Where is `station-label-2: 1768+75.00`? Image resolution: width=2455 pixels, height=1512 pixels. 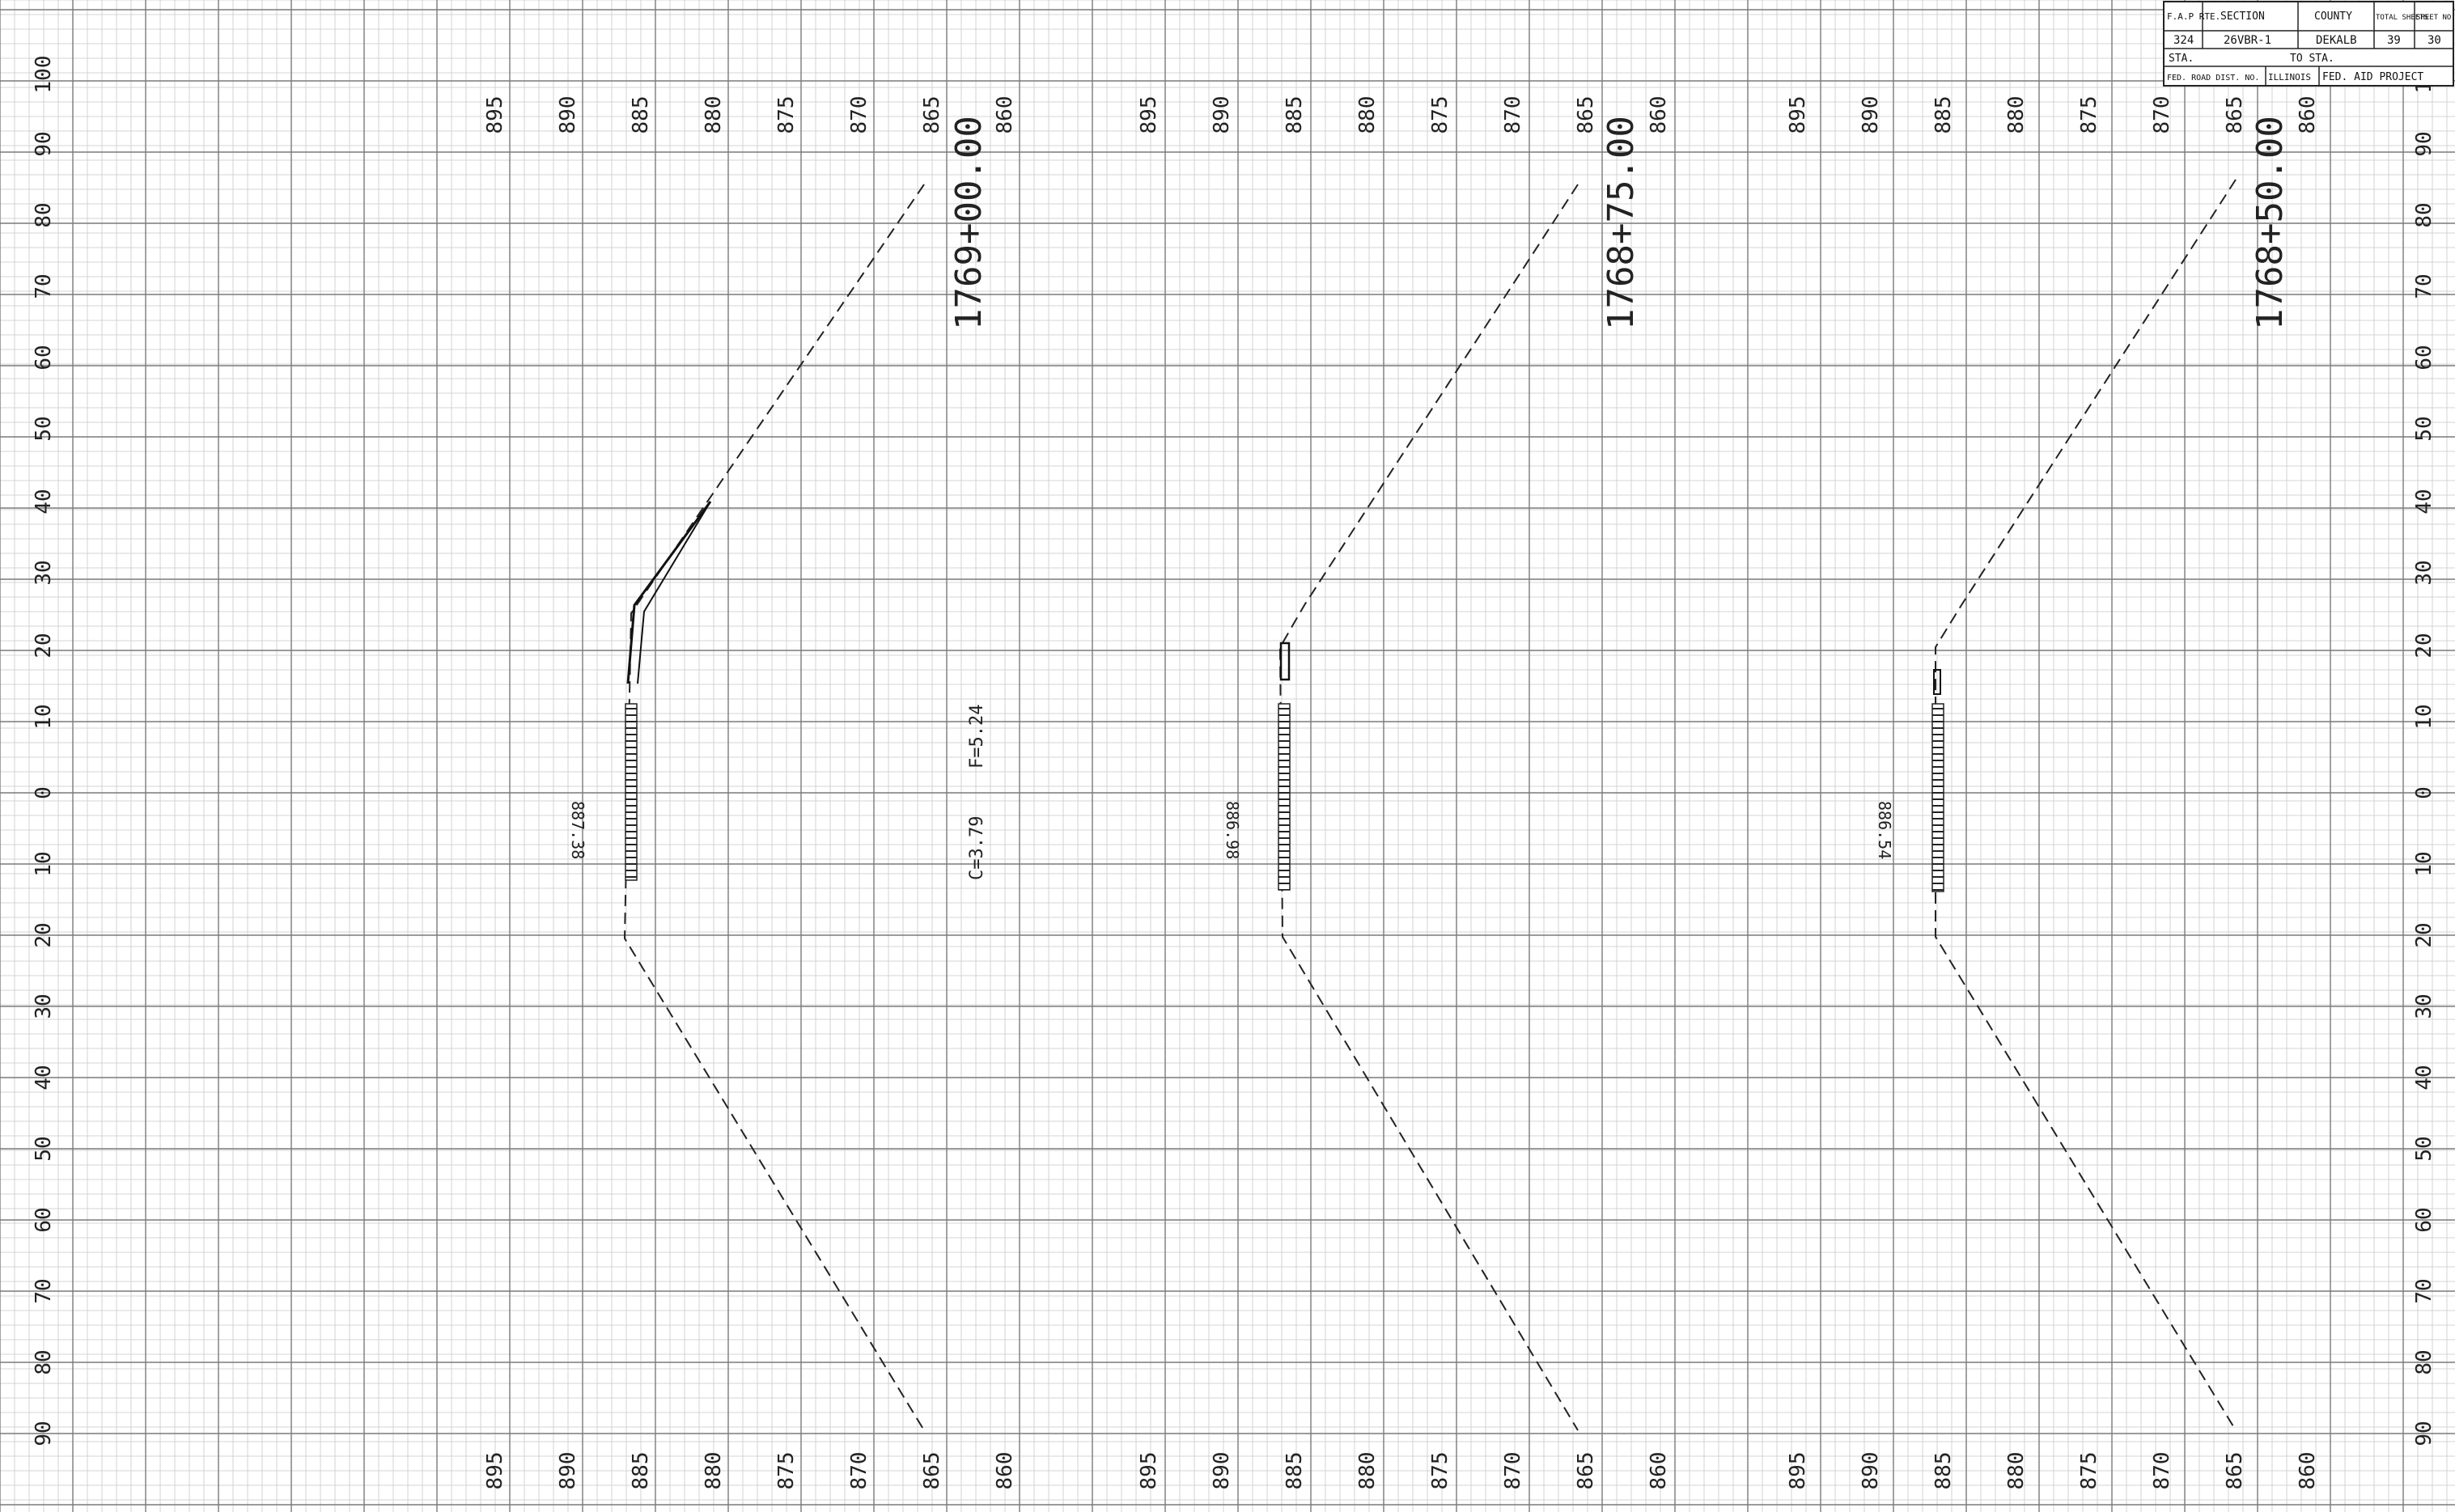 station-label-2: 1768+75.00 is located at coordinates (1621, 223).